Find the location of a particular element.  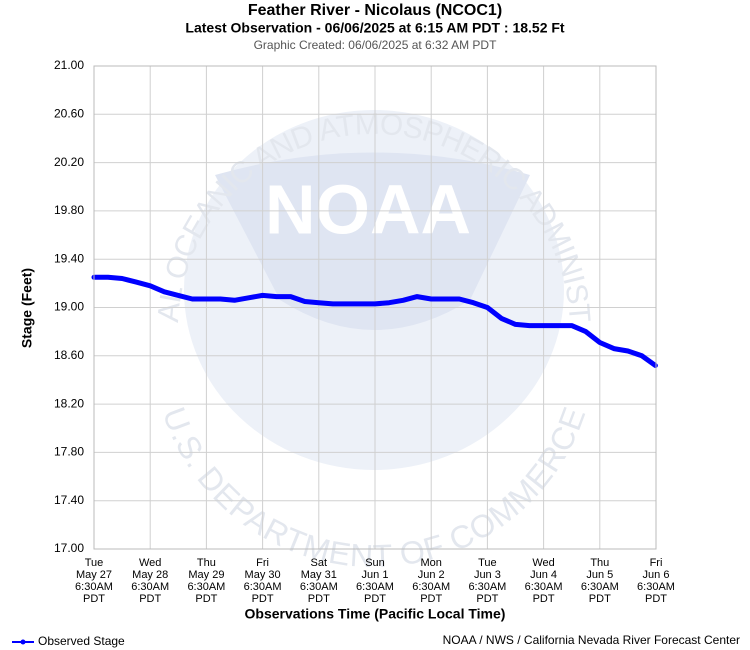

x-tick-label: May 28 is located at coordinates (150, 575).